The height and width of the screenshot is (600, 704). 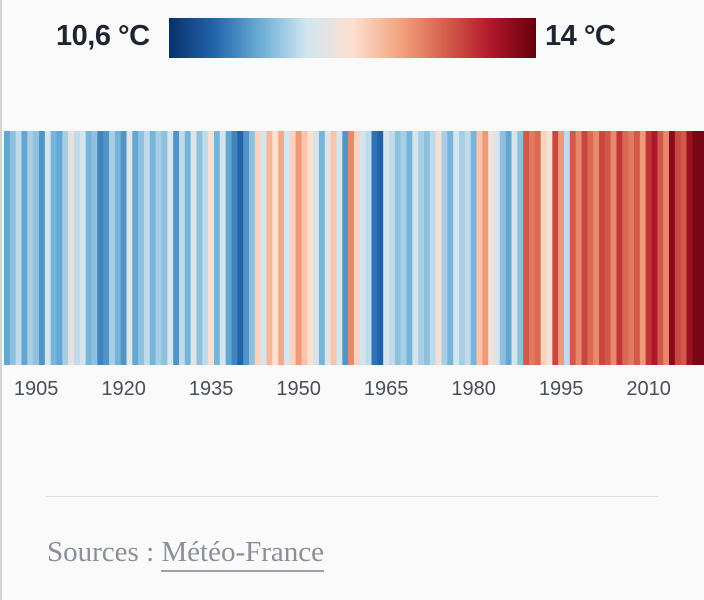 I want to click on stripe-1931, so click(x=188, y=248).